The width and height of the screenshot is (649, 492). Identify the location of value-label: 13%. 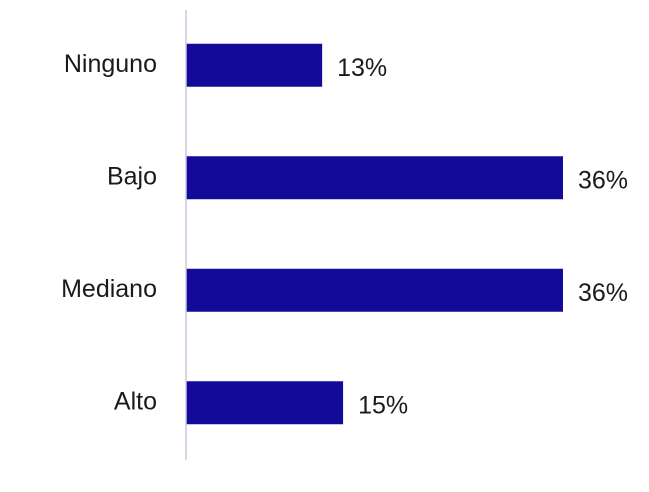
(362, 68).